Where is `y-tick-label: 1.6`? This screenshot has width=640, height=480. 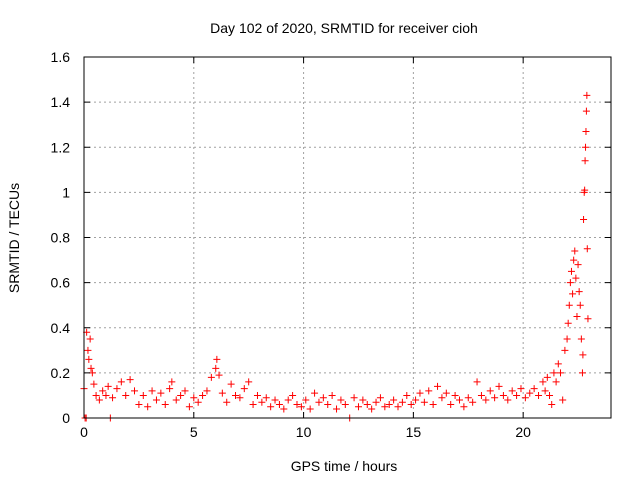 y-tick-label: 1.6 is located at coordinates (61, 57).